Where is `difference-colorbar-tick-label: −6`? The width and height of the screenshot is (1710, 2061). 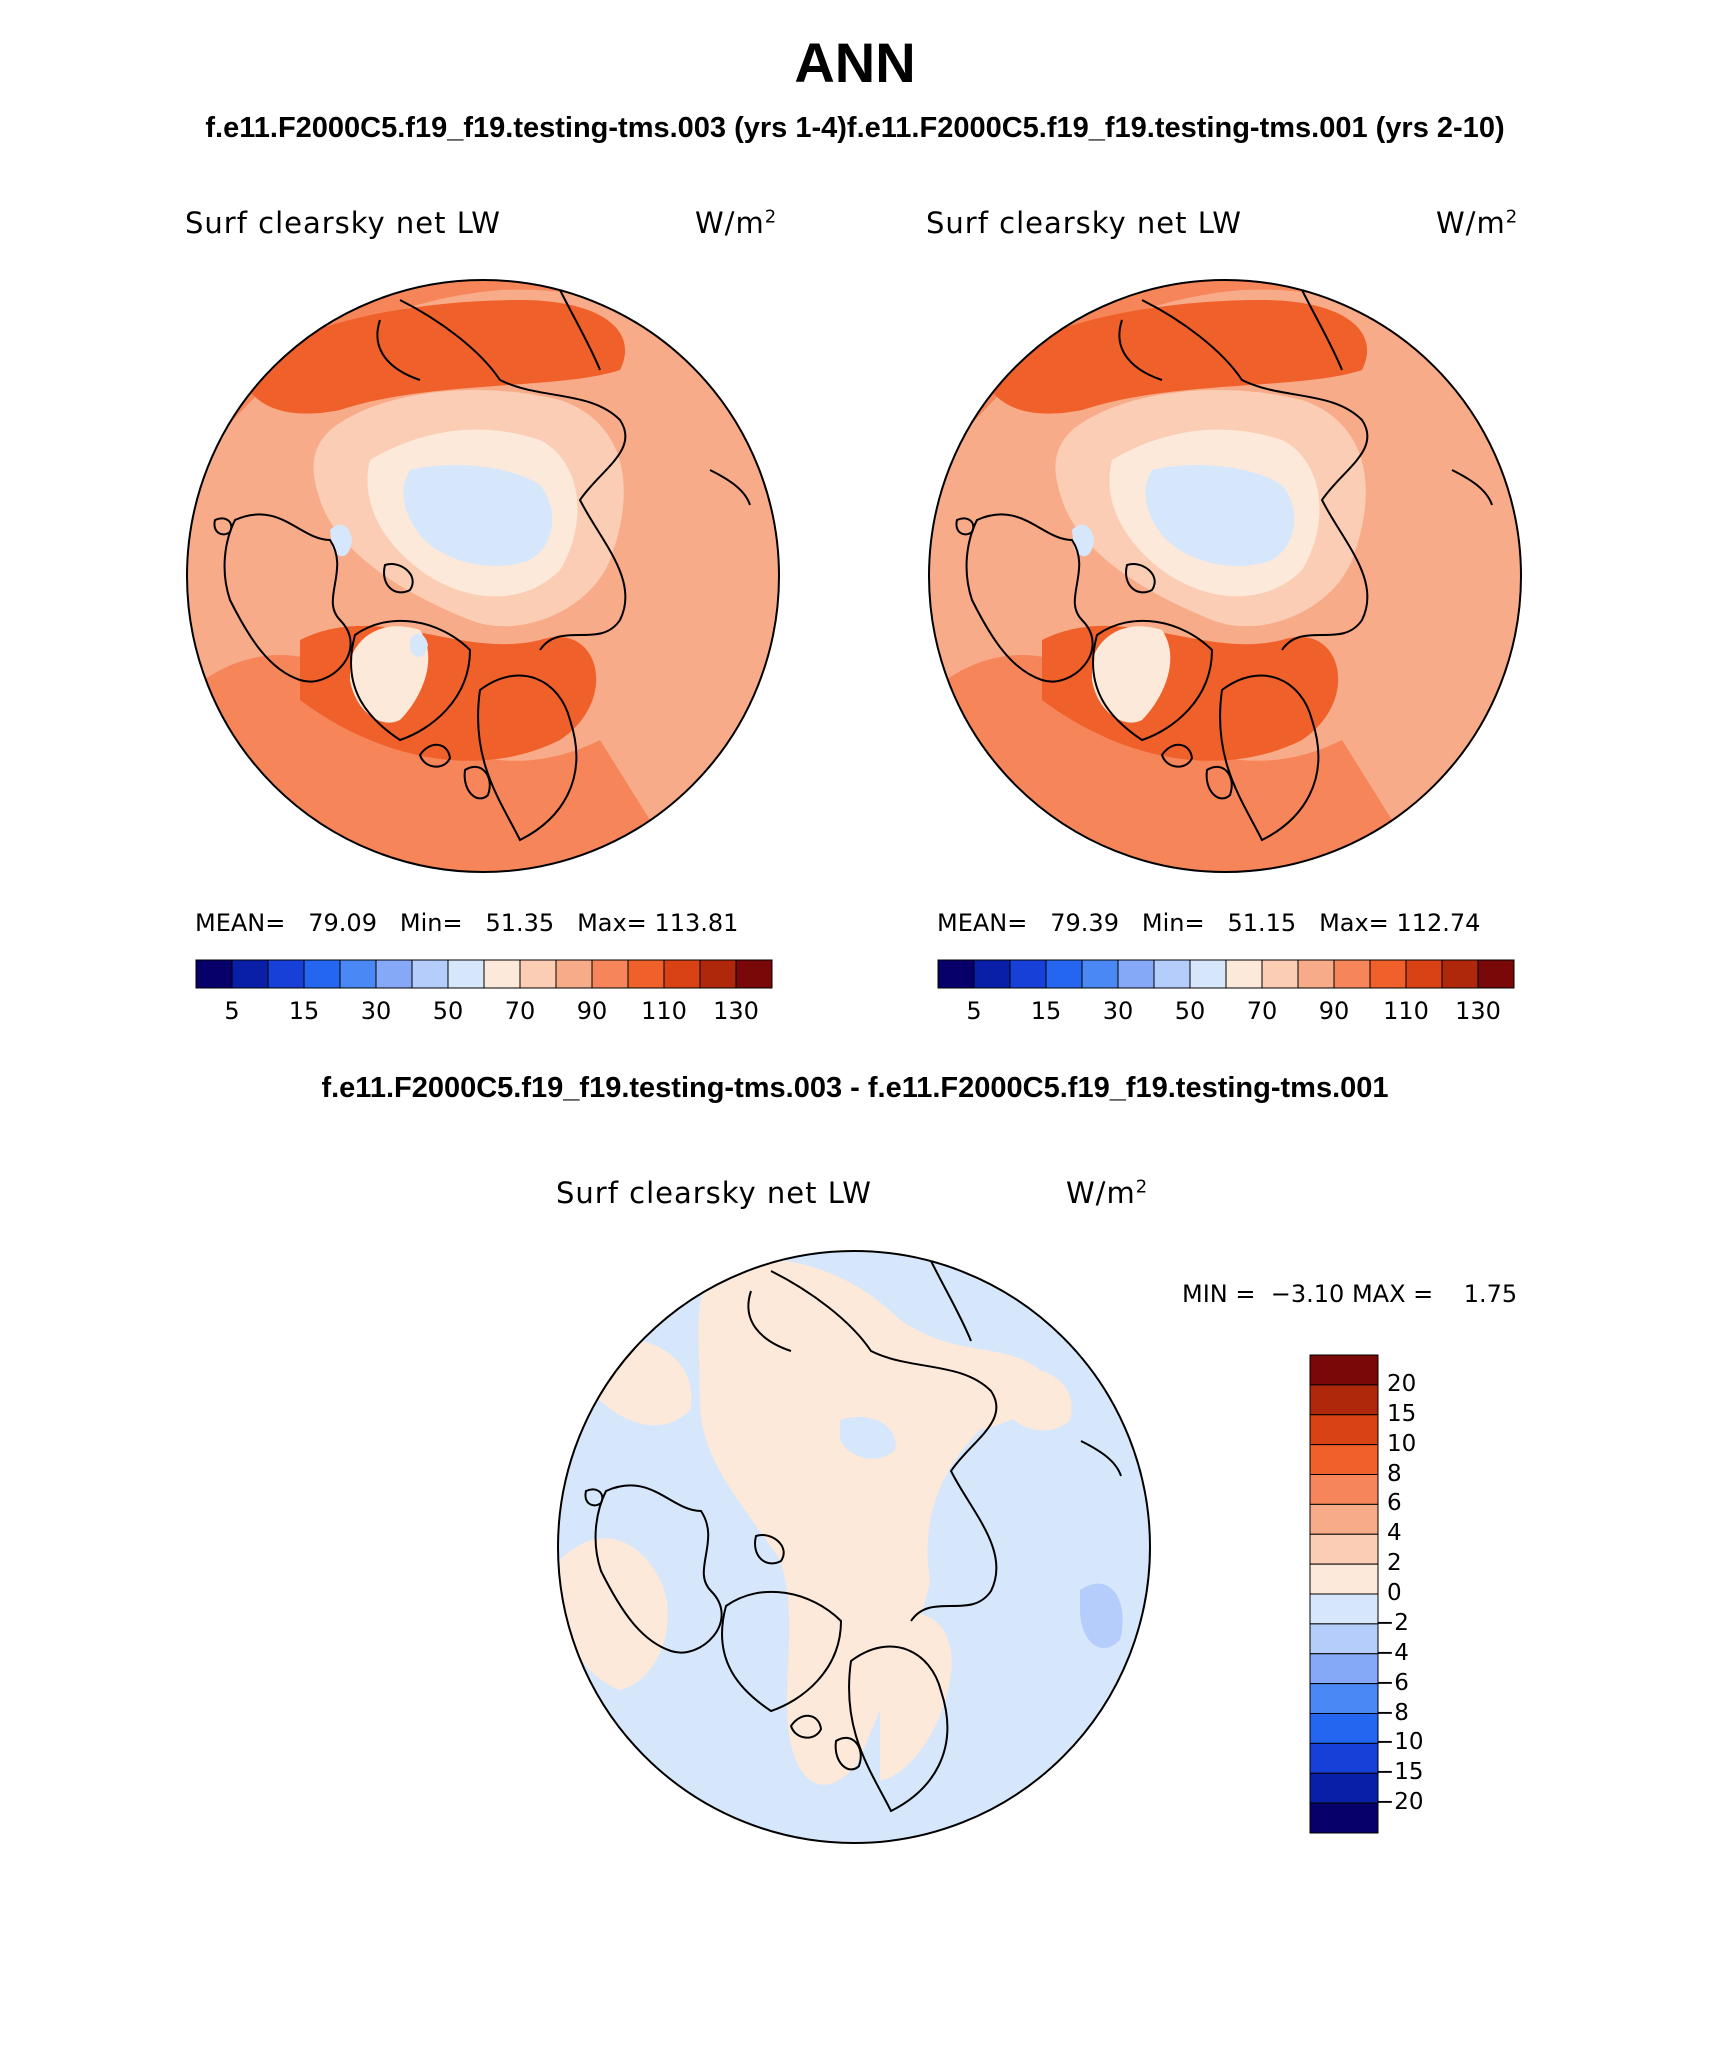
difference-colorbar-tick-label: −6 is located at coordinates (1392, 1682).